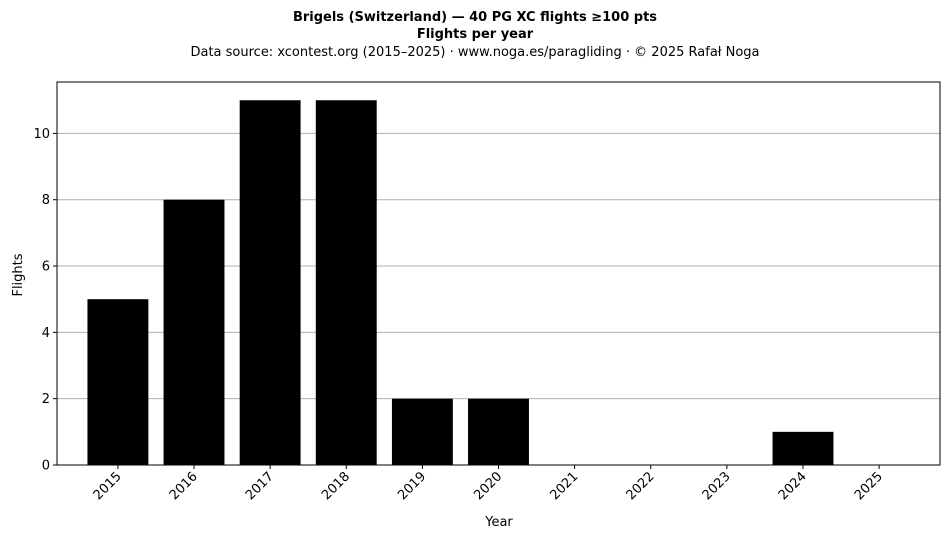  Describe the element at coordinates (18, 274) in the screenshot. I see `y-axis-label: Flights` at that location.